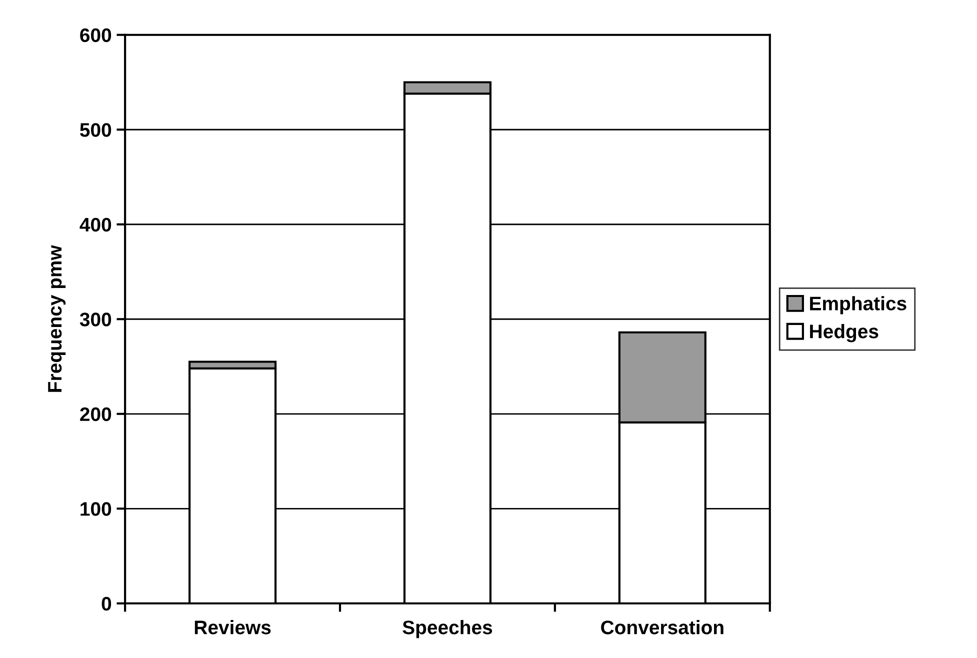 This screenshot has height=658, width=977. Describe the element at coordinates (96, 414) in the screenshot. I see `y-tick-label: 200` at that location.